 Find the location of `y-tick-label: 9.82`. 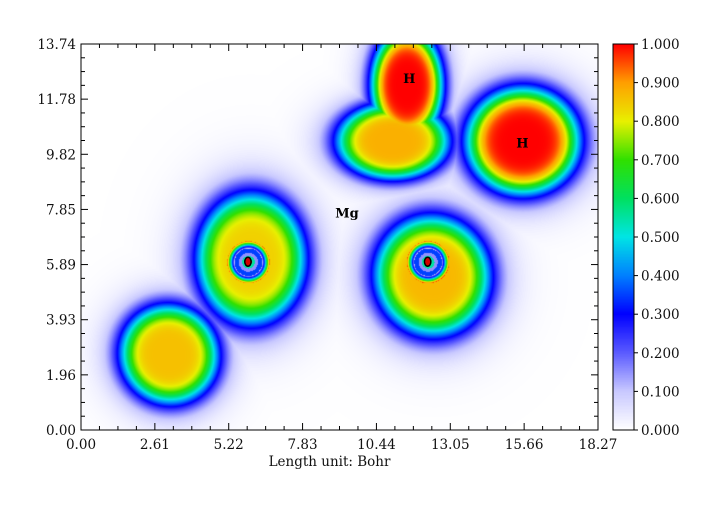

y-tick-label: 9.82 is located at coordinates (61, 155).